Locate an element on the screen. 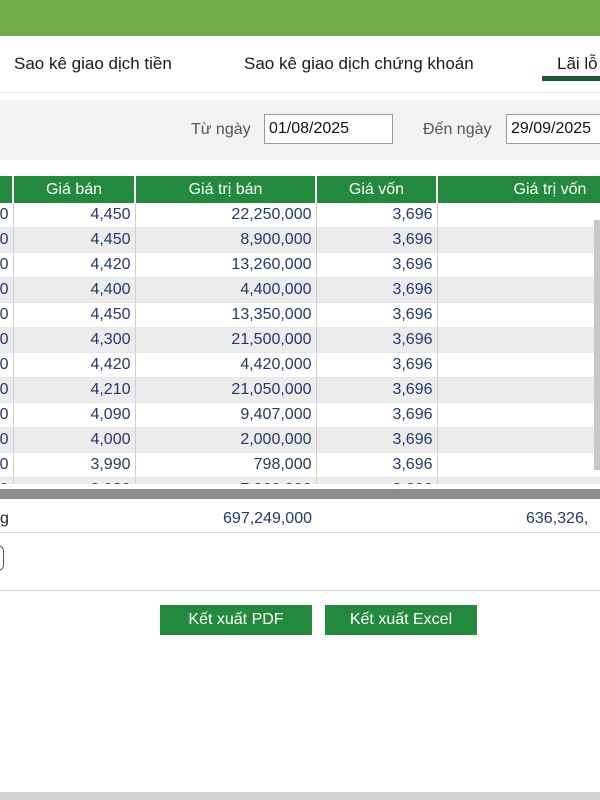 This screenshot has height=800, width=600. date-filter-bar: Từ ngày Đến ngày is located at coordinates (300, 130).